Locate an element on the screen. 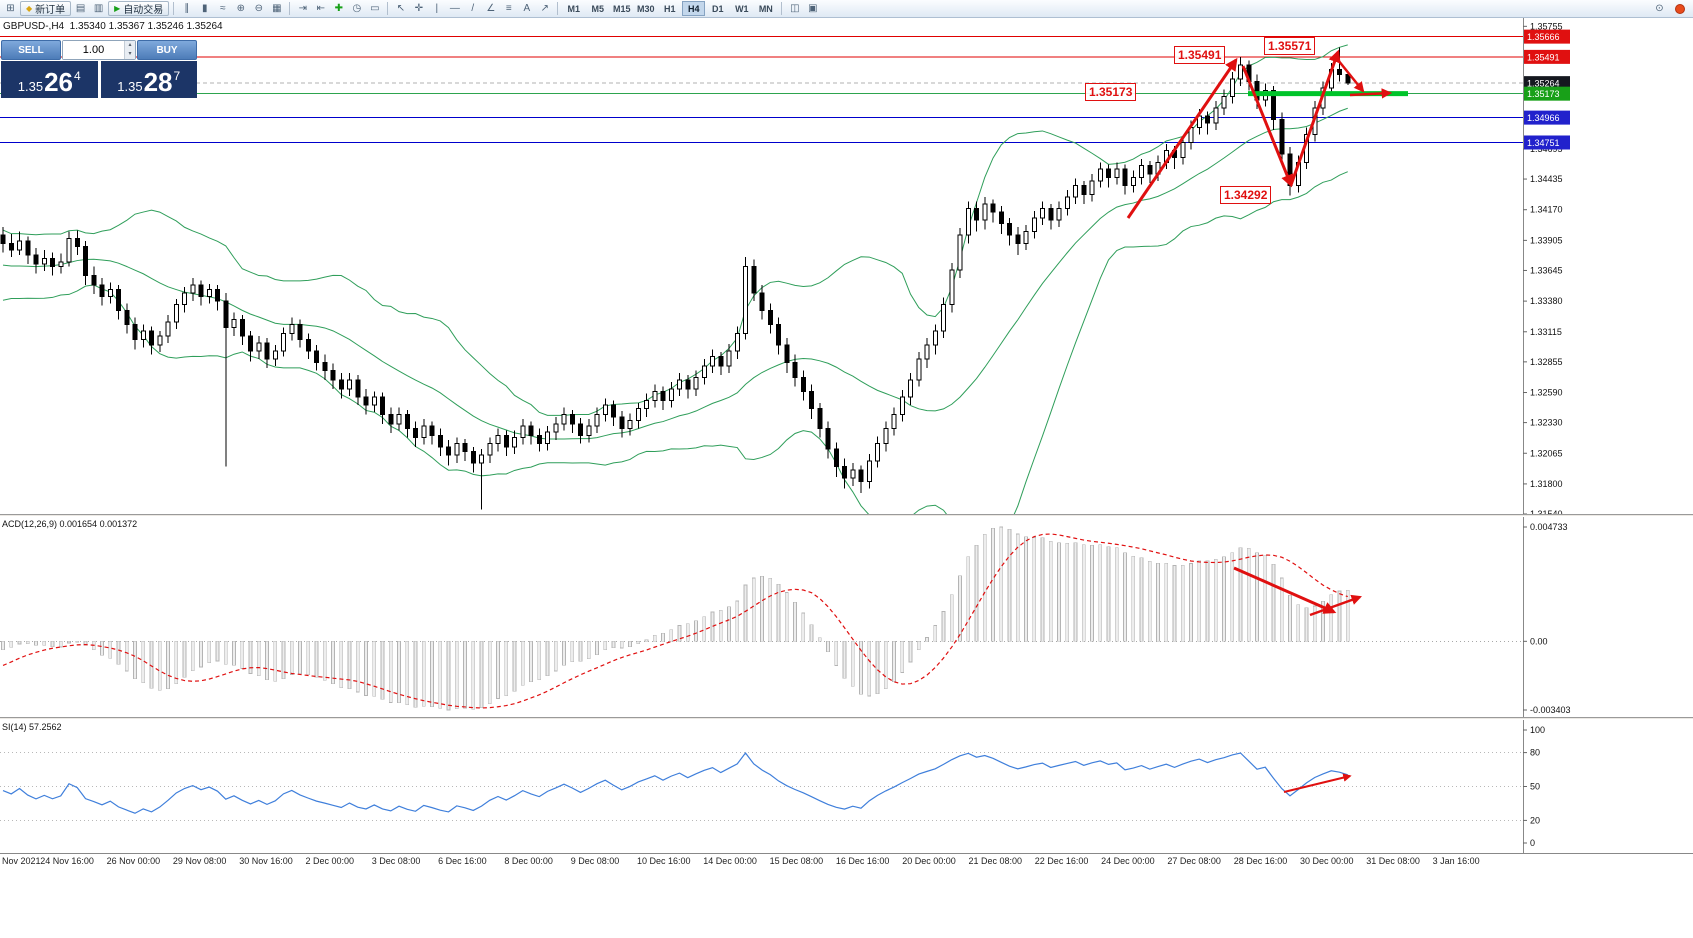 This screenshot has height=938, width=1693. volume-stepper: ▴ ▾ is located at coordinates (99, 50).